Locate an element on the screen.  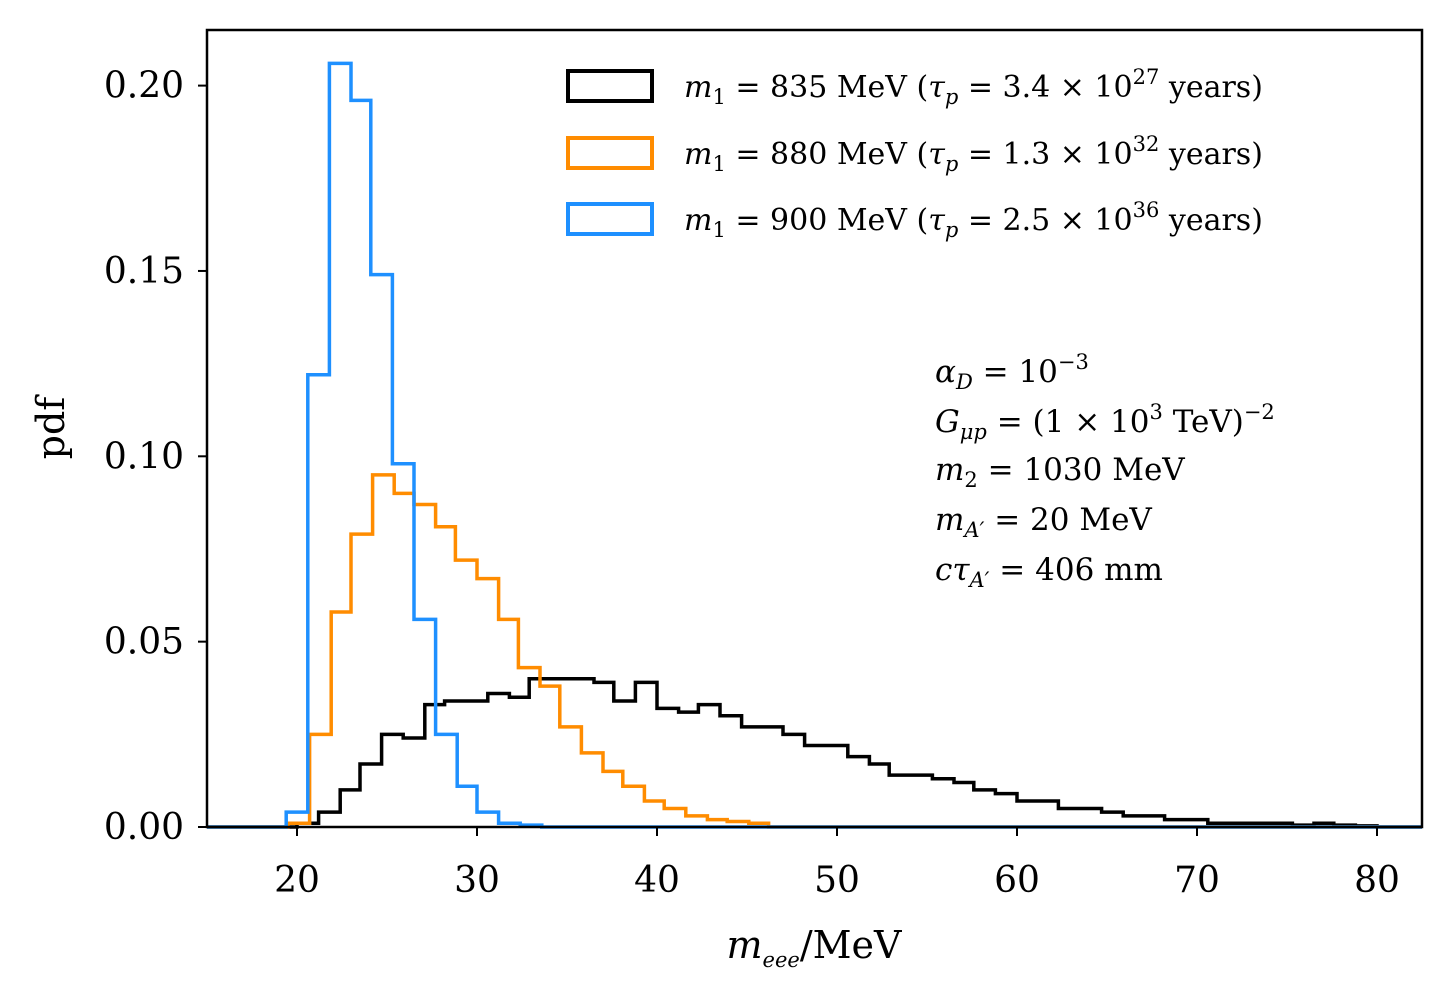
annotation-m-a-prime: mA′ = 20 MeV is located at coordinates (1043, 522).